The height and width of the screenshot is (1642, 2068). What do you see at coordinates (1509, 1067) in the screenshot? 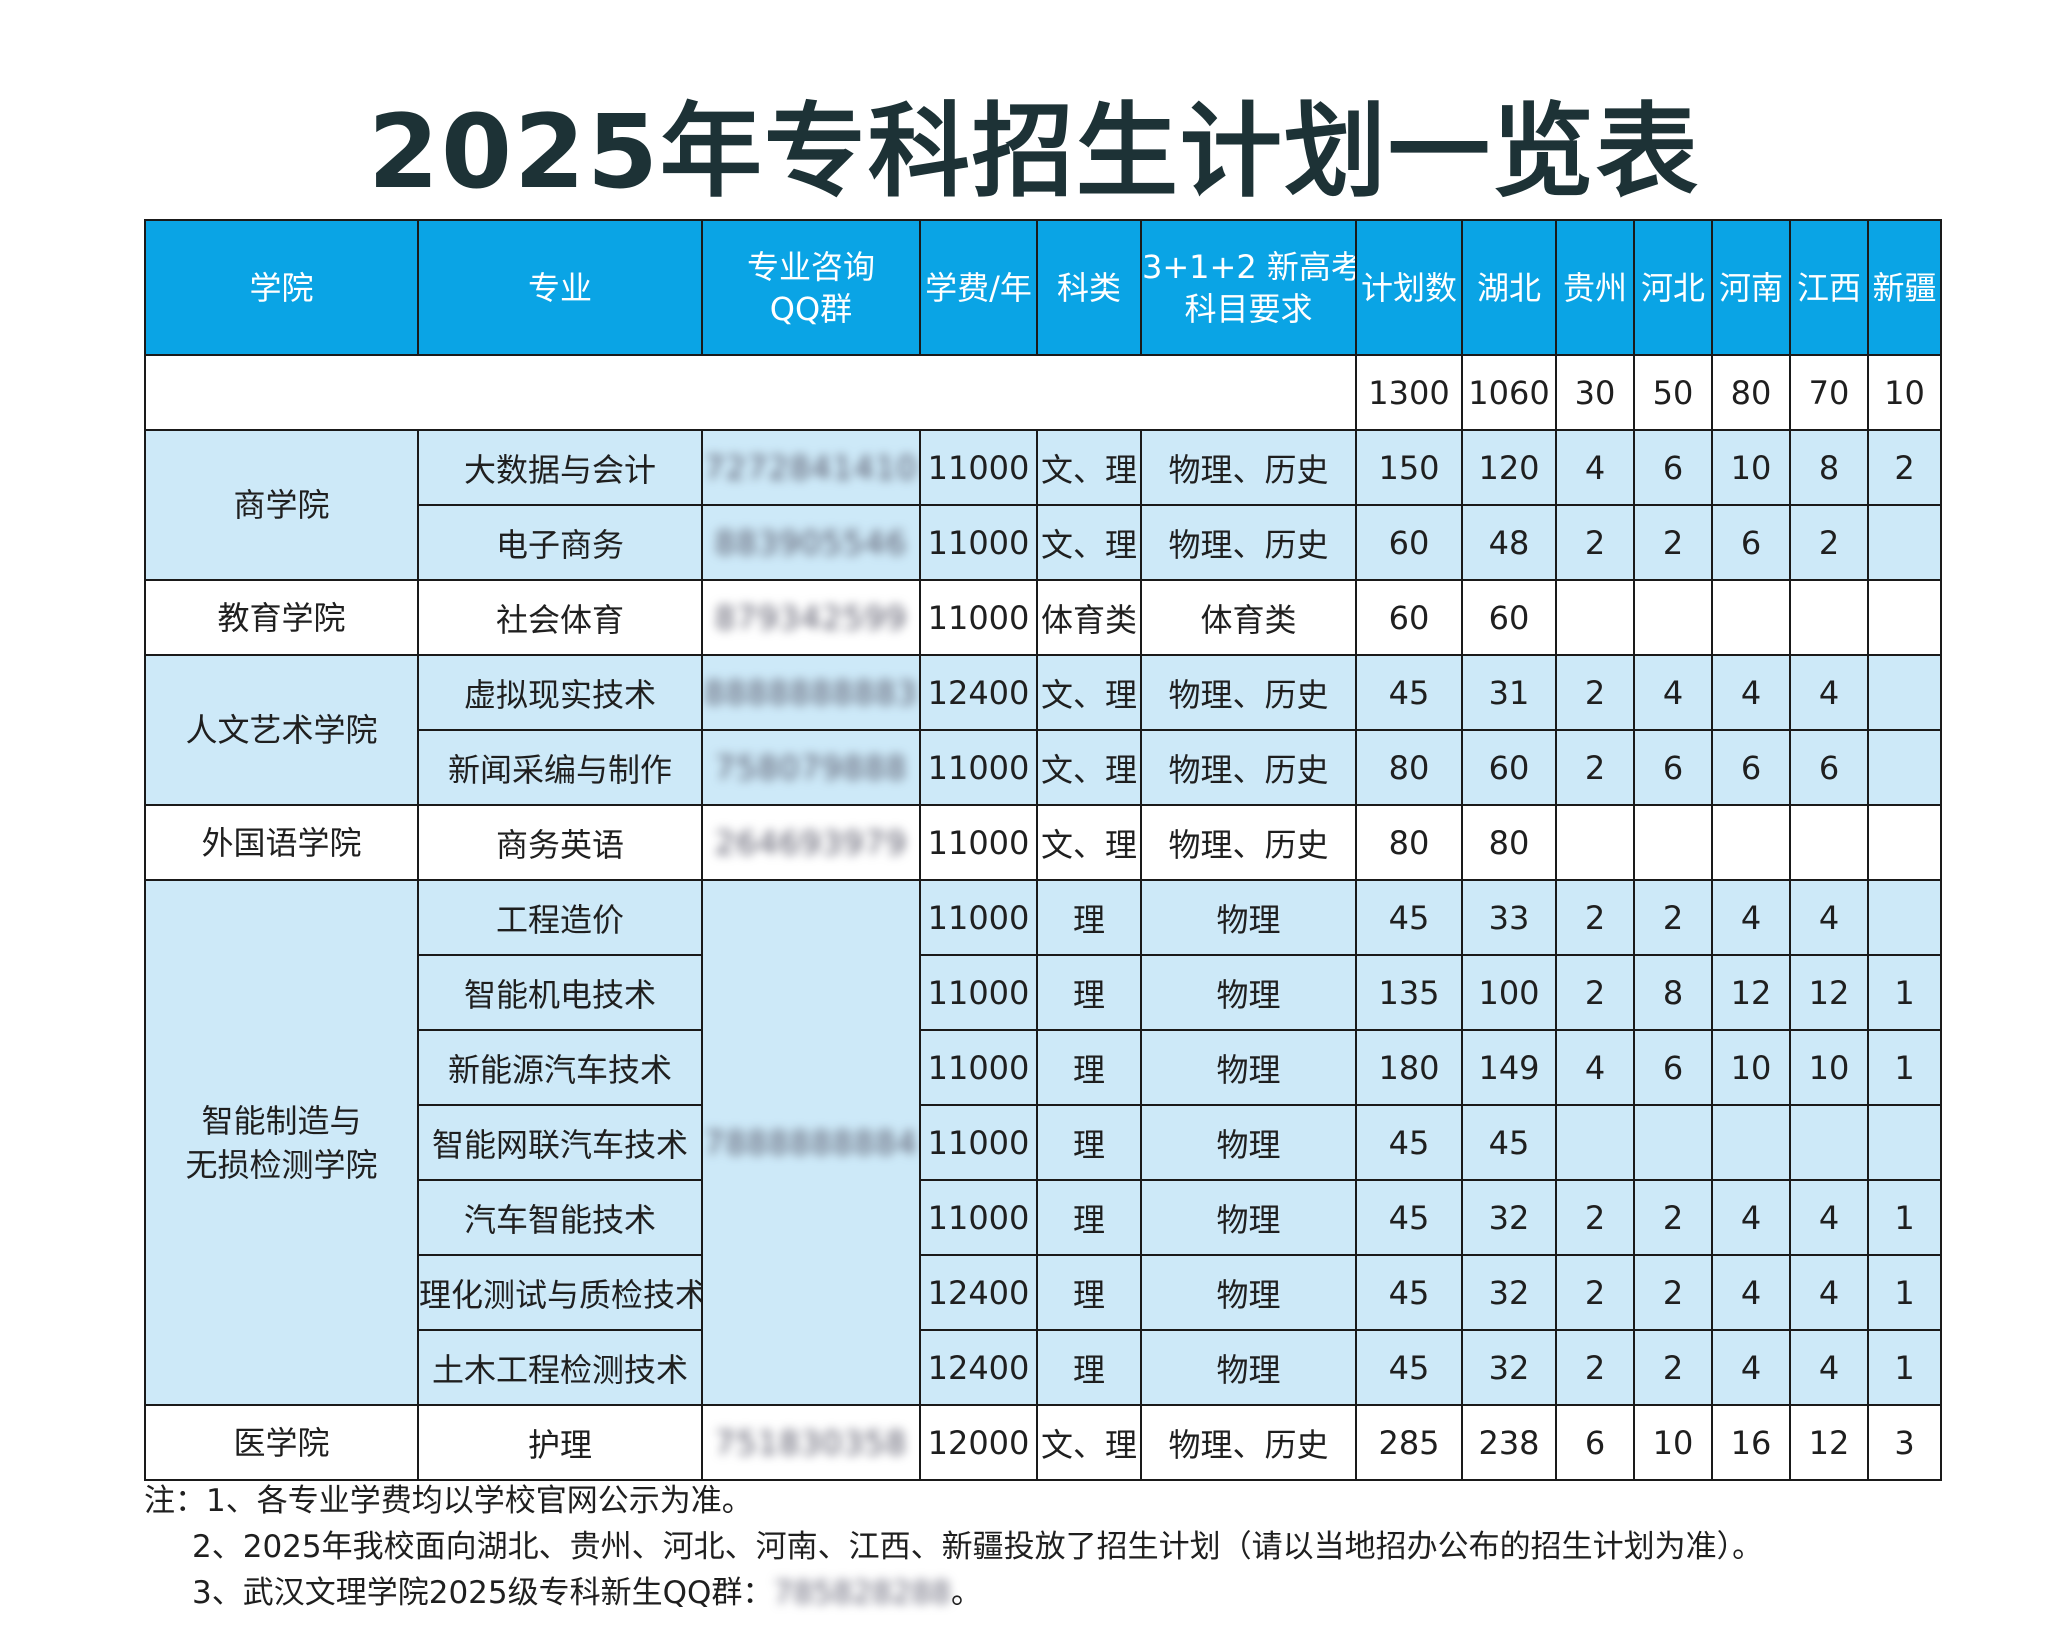
I see `cell-hubei: 149` at bounding box center [1509, 1067].